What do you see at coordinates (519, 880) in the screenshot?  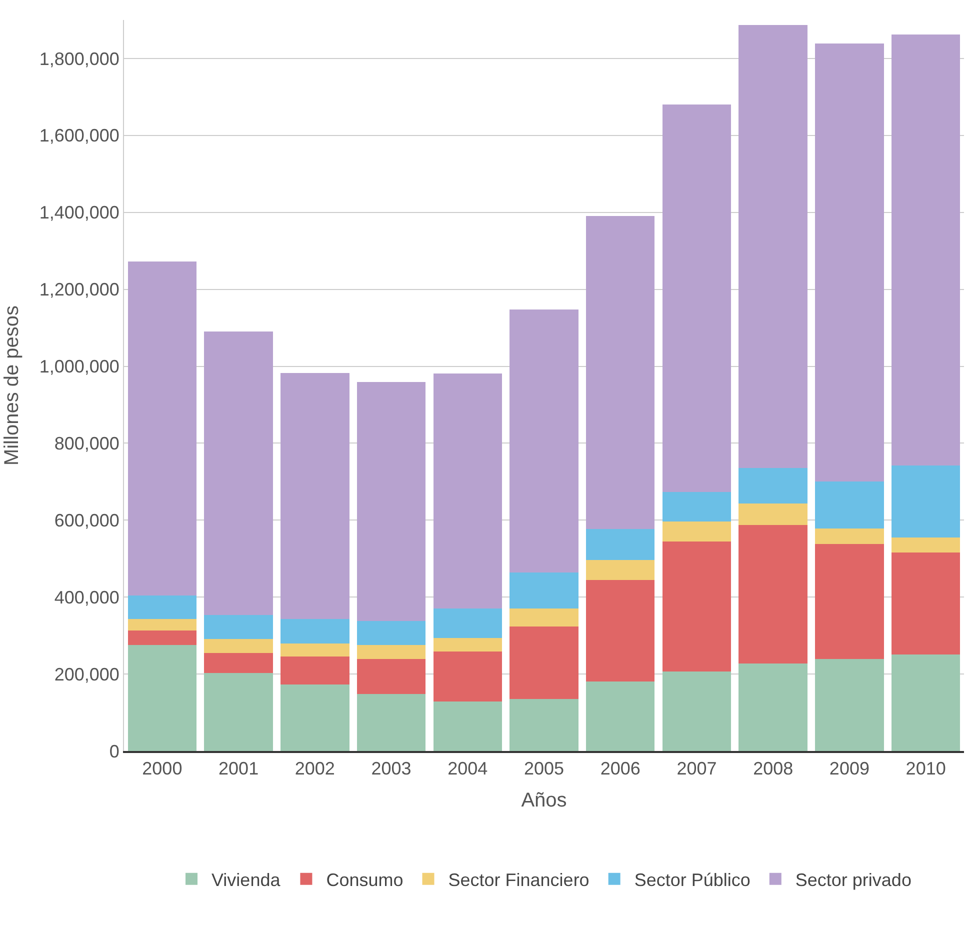 I see `legend-label: Sector Financiero` at bounding box center [519, 880].